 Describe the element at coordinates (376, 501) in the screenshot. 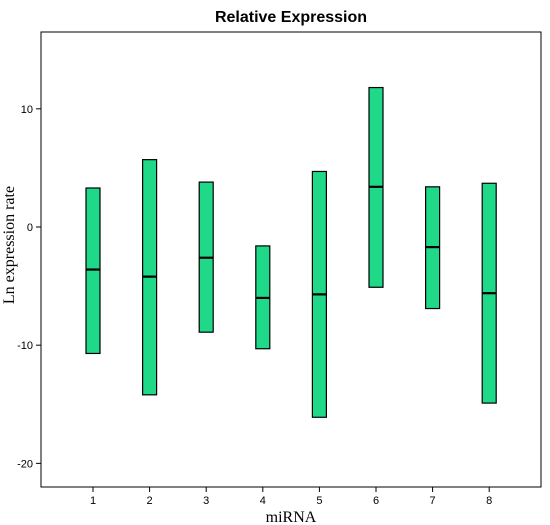

I see `x-tick-label: 6` at that location.